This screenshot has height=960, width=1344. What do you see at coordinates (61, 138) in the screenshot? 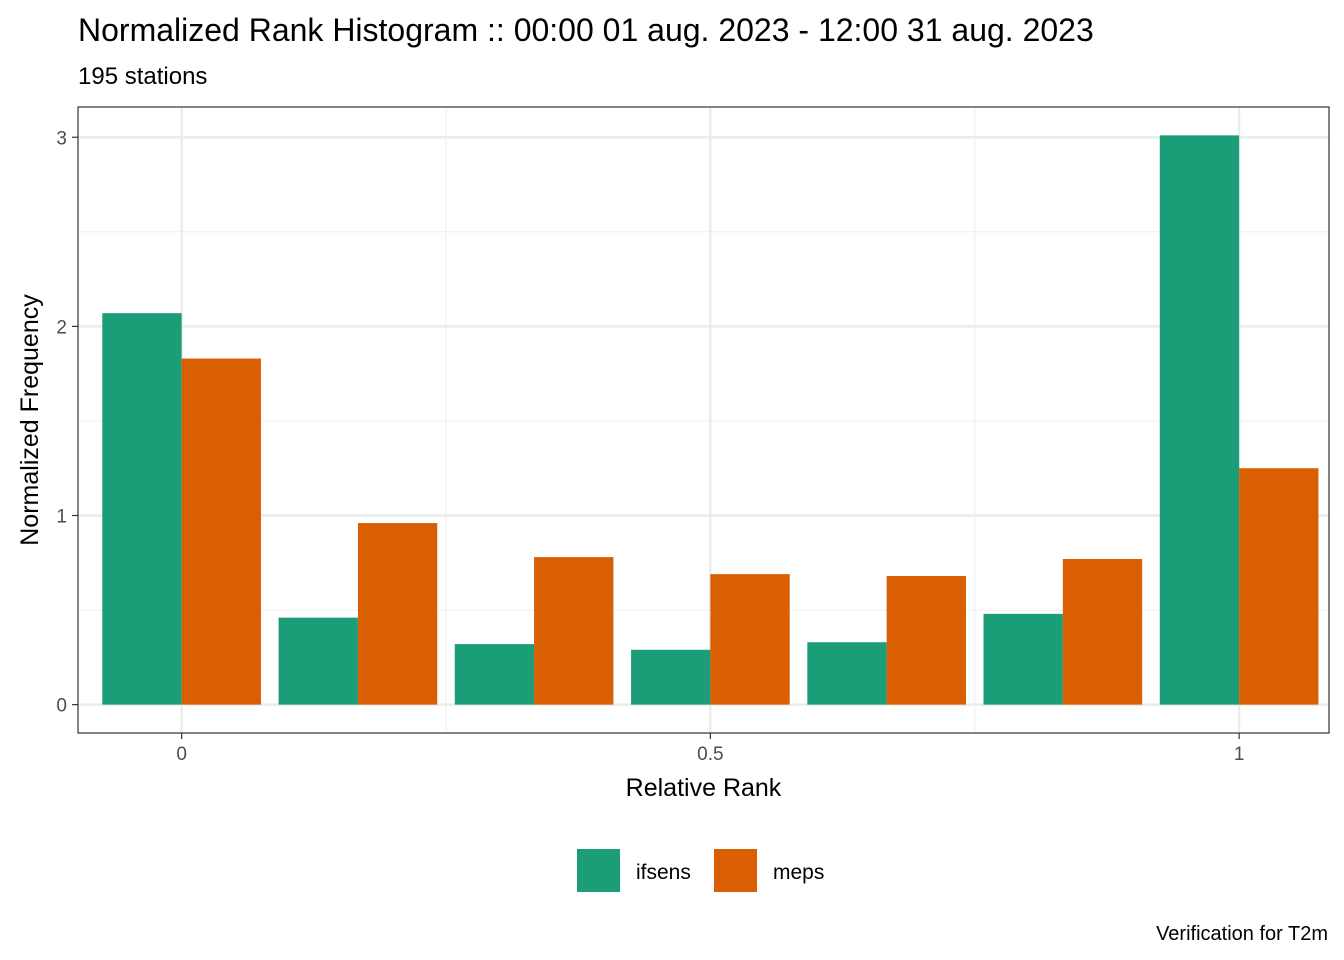
I see `y-tick-label: 3` at bounding box center [61, 138].